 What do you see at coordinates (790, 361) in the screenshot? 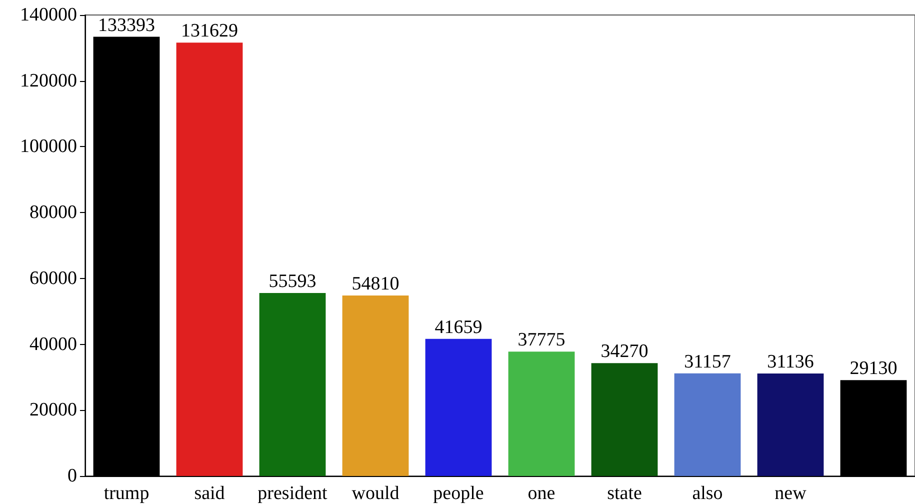
I see `data-label: 31136` at bounding box center [790, 361].